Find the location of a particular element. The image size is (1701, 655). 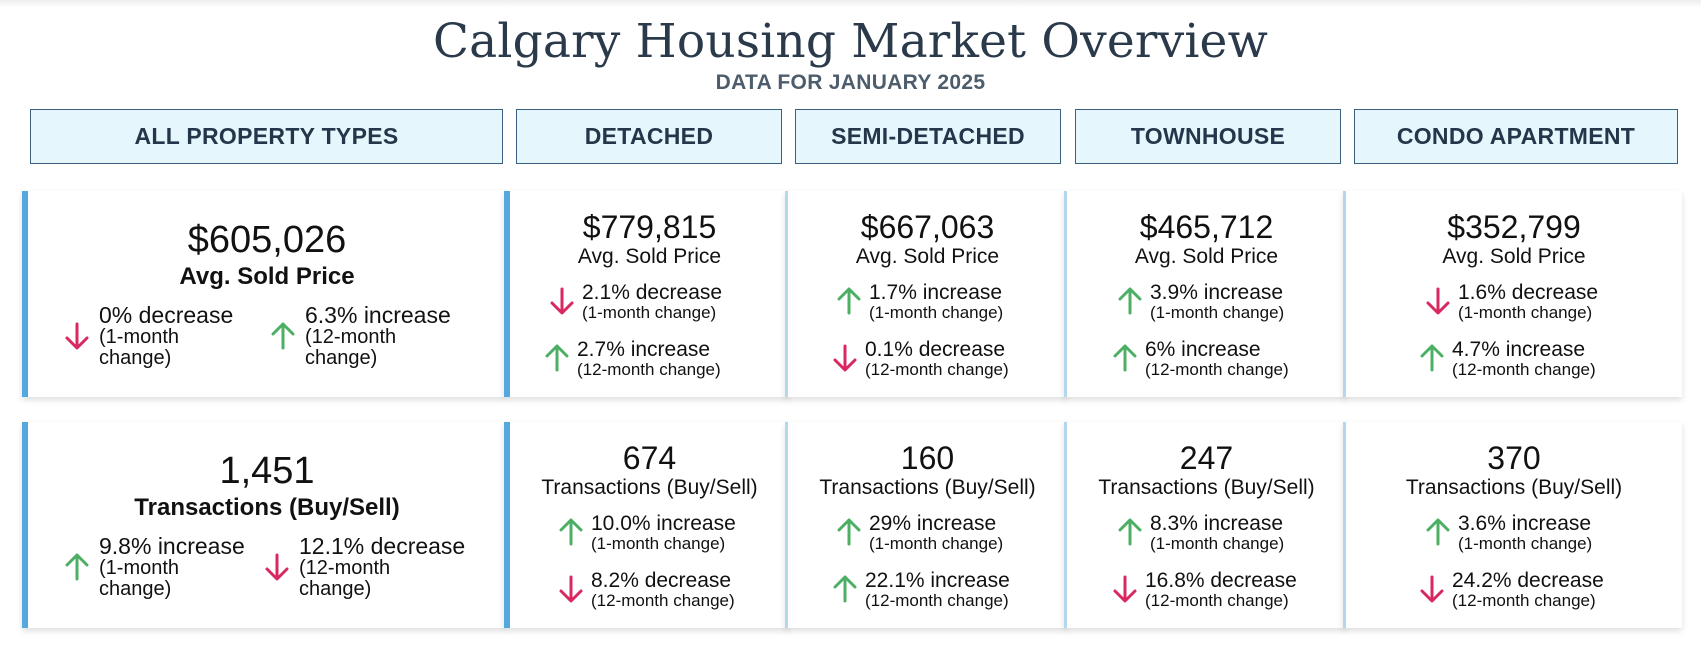

top-shadow is located at coordinates (850, 4).